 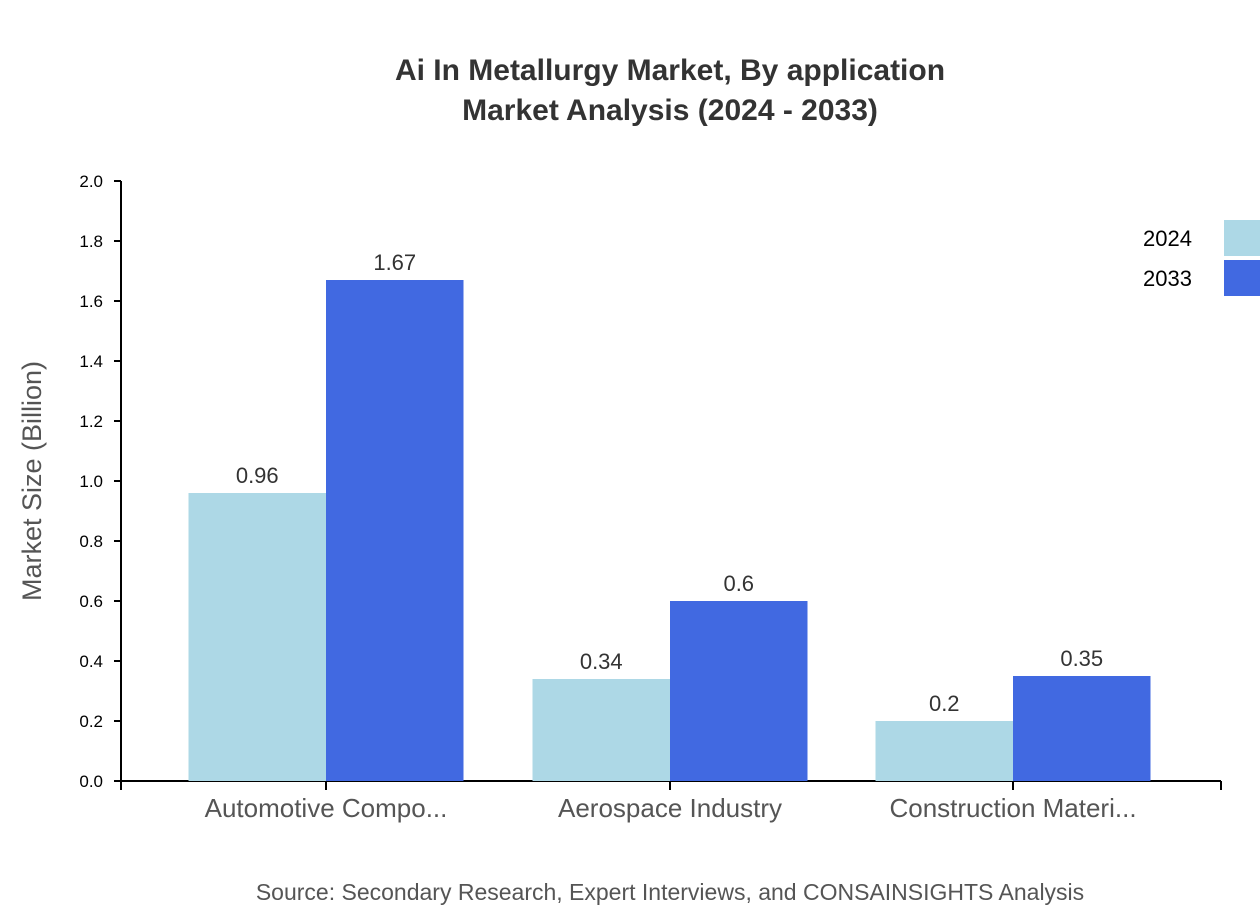 I want to click on y-tick-label: 0.6, so click(x=91, y=601).